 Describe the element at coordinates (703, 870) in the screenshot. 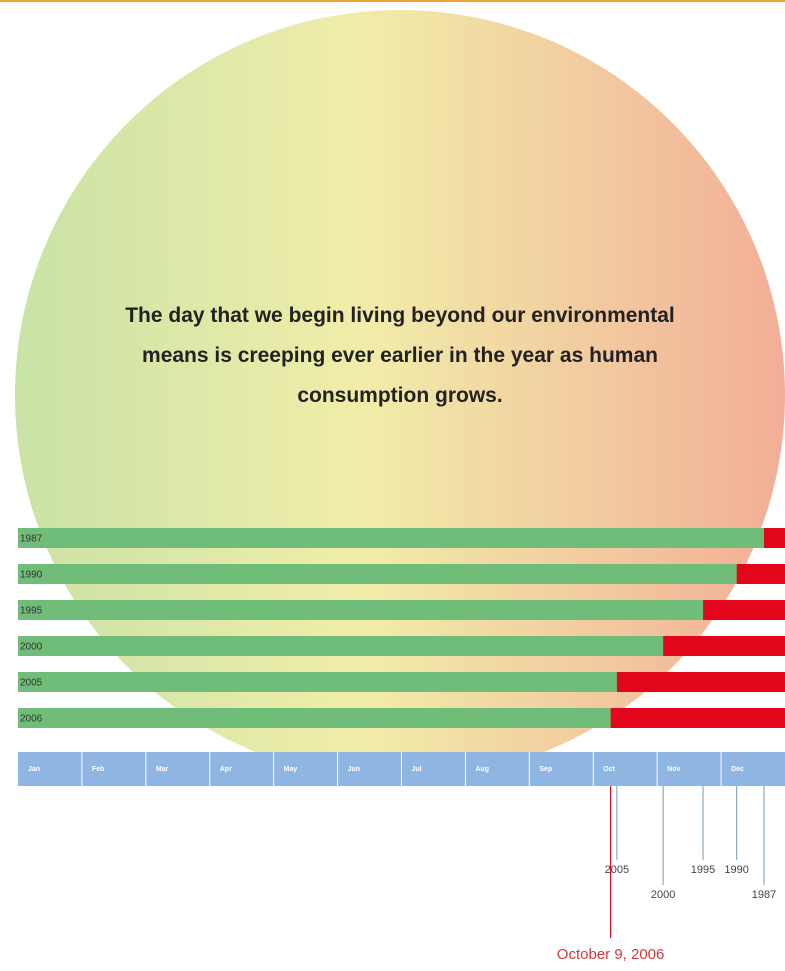

I see `marker-label: 1995` at that location.